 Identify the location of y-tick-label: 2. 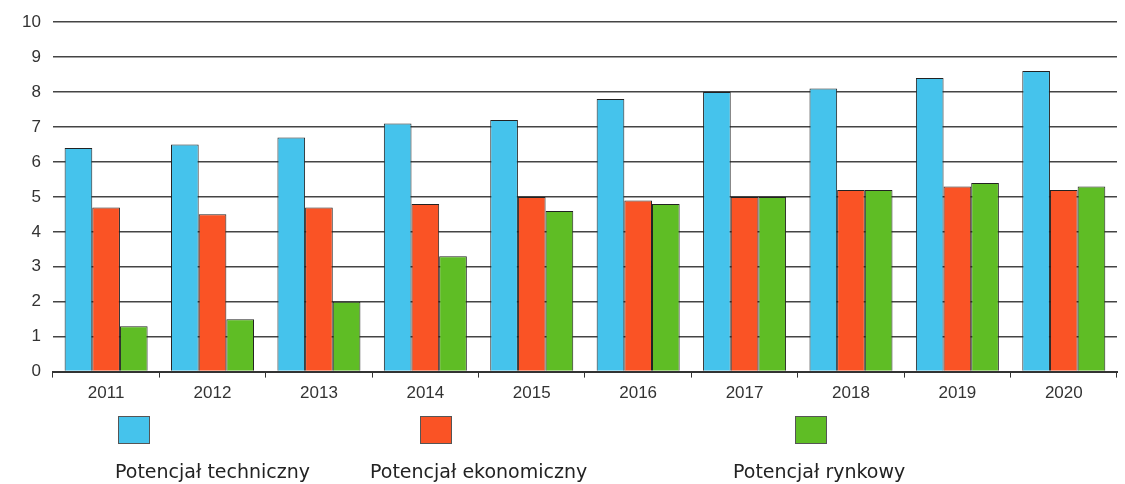
(36, 301).